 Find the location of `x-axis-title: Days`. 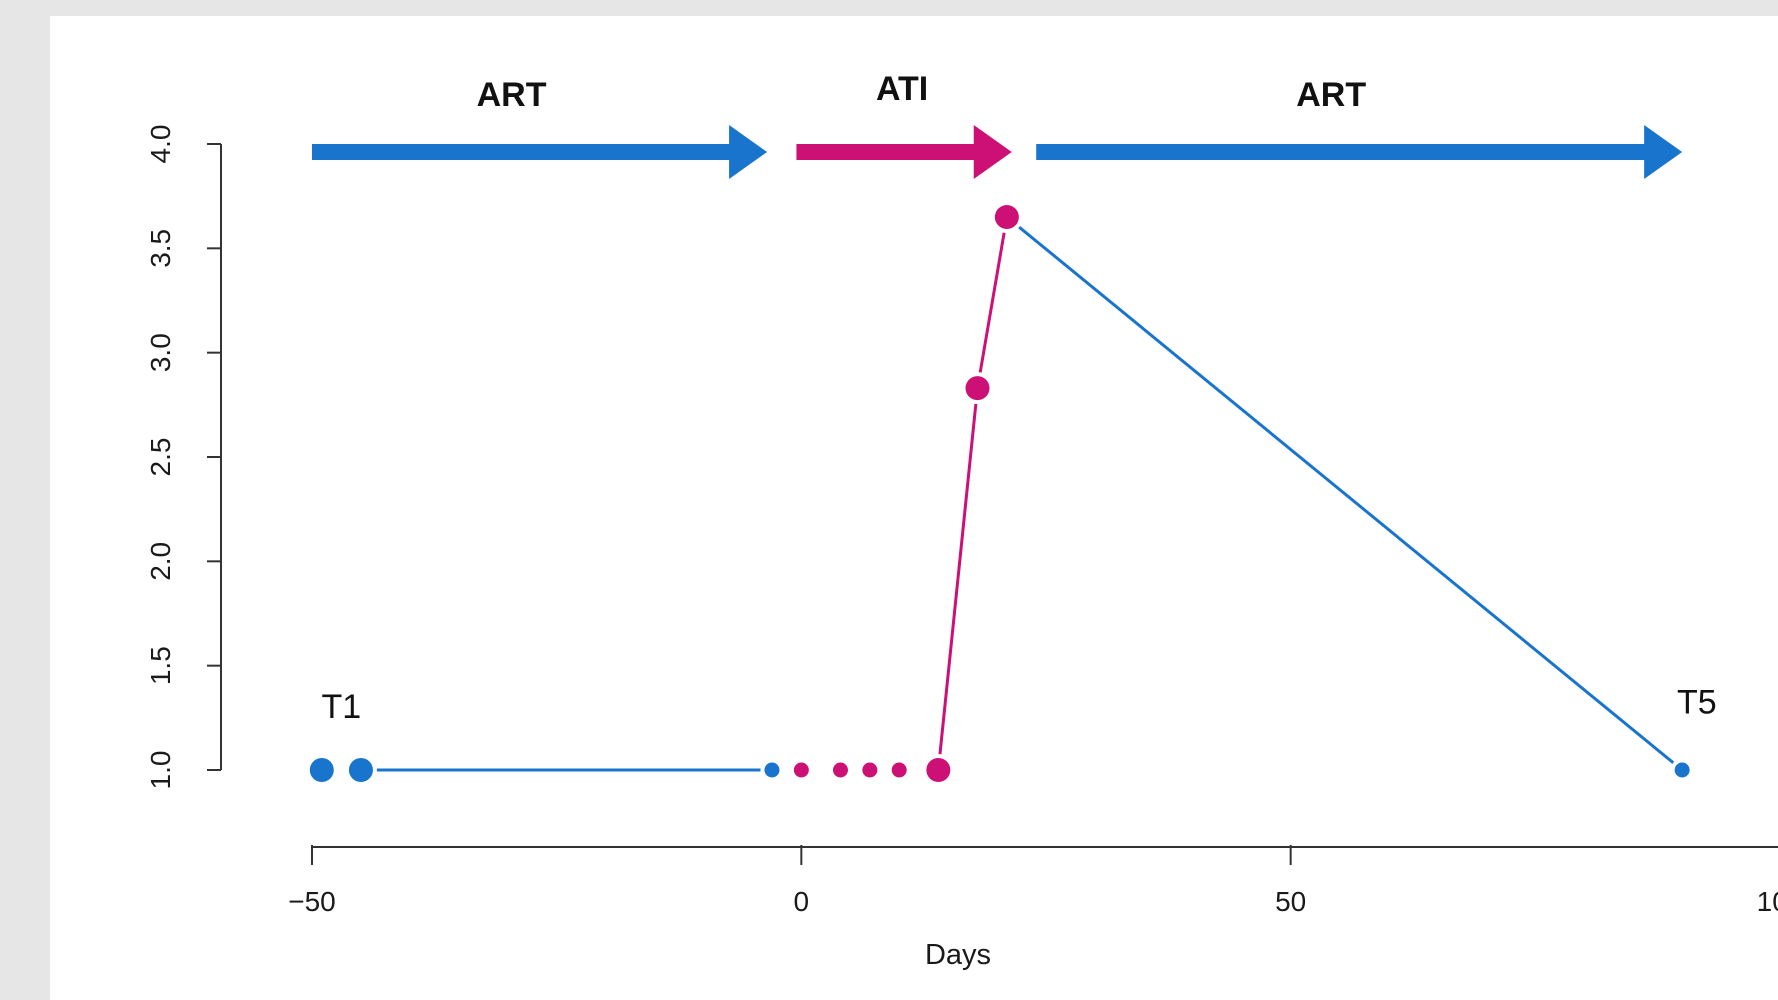

x-axis-title: Days is located at coordinates (958, 955).